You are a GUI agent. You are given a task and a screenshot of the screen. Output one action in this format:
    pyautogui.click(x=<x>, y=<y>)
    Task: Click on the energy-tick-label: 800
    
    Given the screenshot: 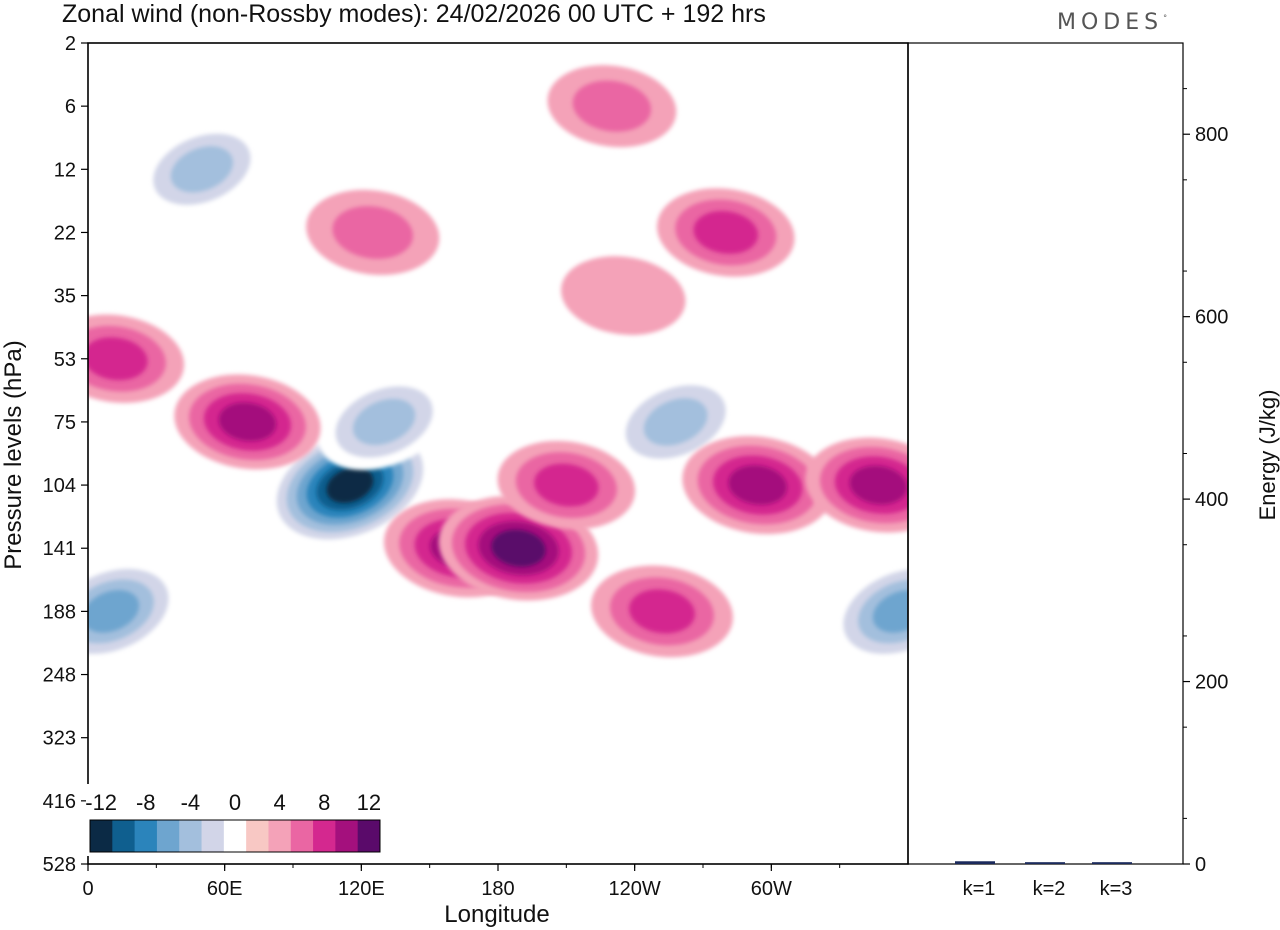 What is the action you would take?
    pyautogui.click(x=1211, y=135)
    